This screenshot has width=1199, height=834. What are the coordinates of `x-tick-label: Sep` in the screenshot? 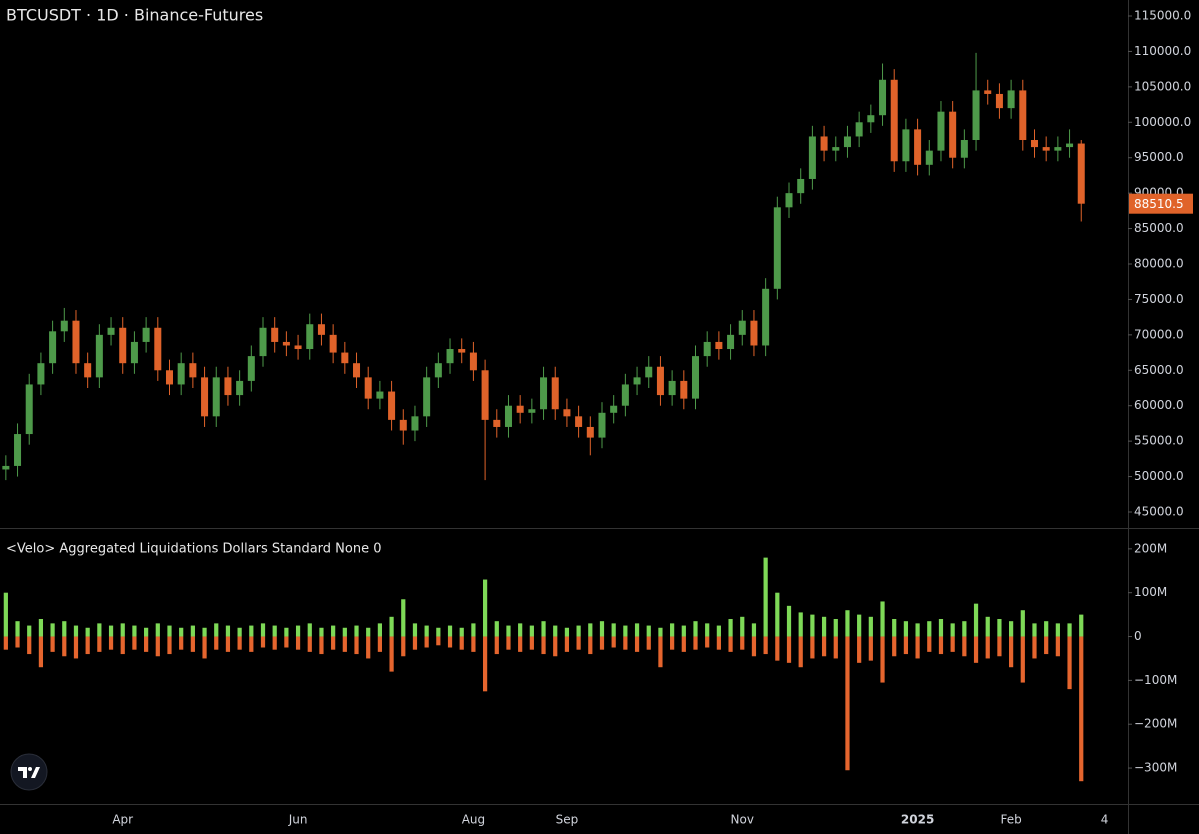 It's located at (567, 820).